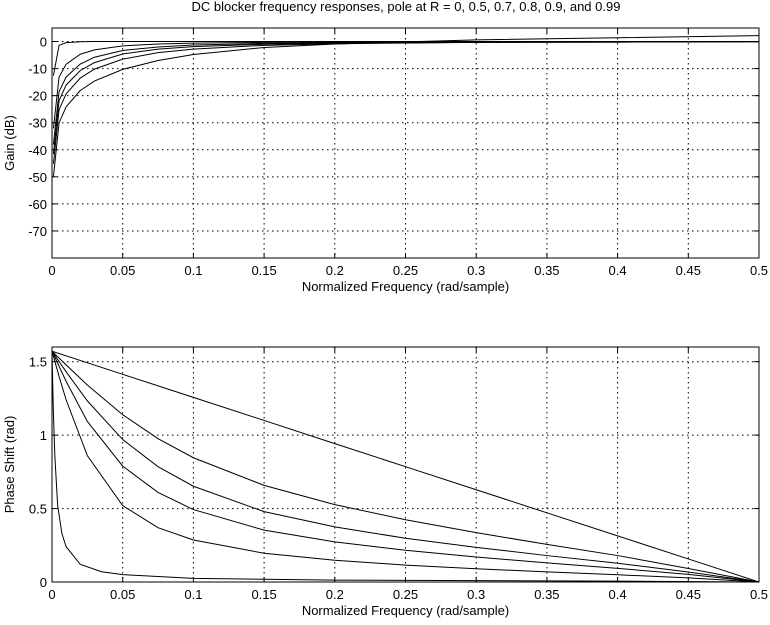 The width and height of the screenshot is (770, 625). What do you see at coordinates (122, 594) in the screenshot?
I see `phase-x-tick-label: 0.05` at bounding box center [122, 594].